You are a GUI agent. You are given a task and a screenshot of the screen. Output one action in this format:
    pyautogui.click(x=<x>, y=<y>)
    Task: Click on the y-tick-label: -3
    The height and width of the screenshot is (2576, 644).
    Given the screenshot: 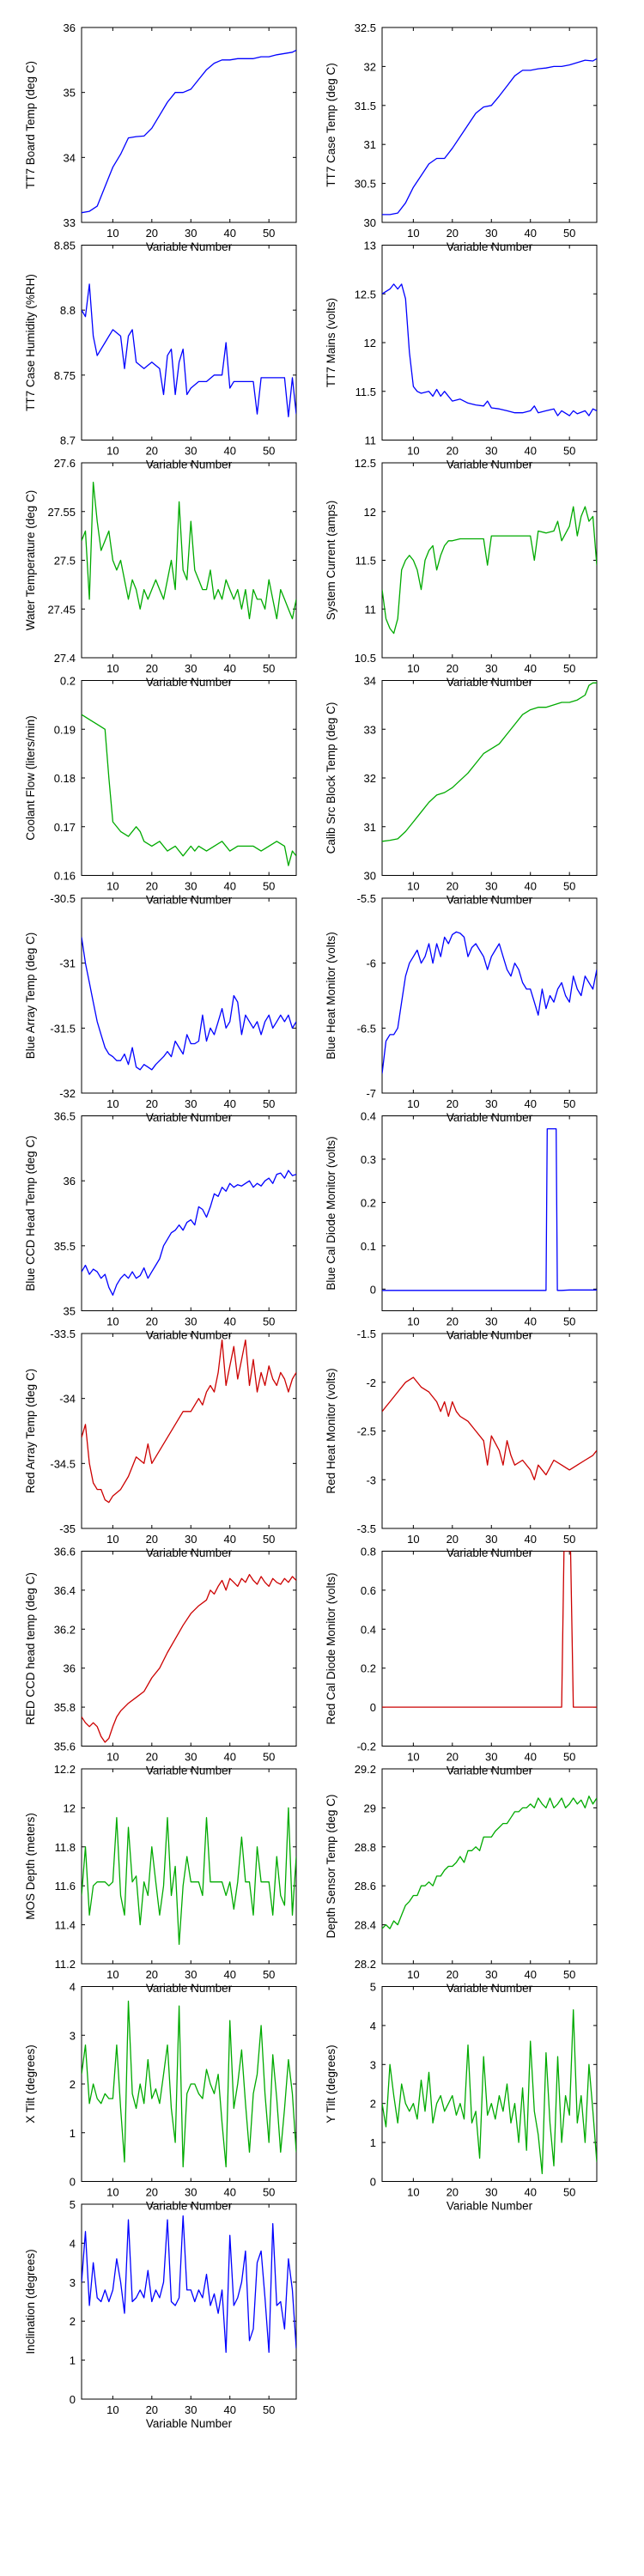 What is the action you would take?
    pyautogui.click(x=371, y=1480)
    